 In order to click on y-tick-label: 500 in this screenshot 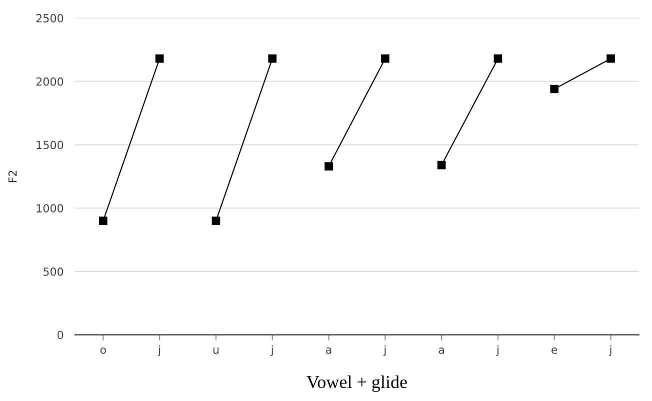, I will do `click(54, 271)`.